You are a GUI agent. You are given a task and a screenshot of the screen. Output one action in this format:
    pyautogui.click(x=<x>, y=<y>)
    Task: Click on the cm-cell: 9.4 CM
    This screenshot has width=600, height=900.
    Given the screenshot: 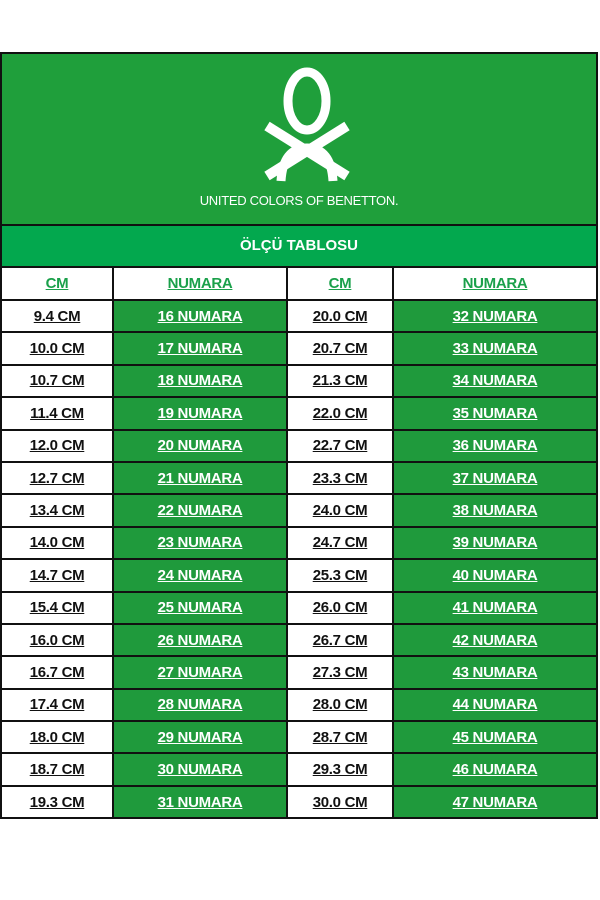 What is the action you would take?
    pyautogui.click(x=58, y=316)
    